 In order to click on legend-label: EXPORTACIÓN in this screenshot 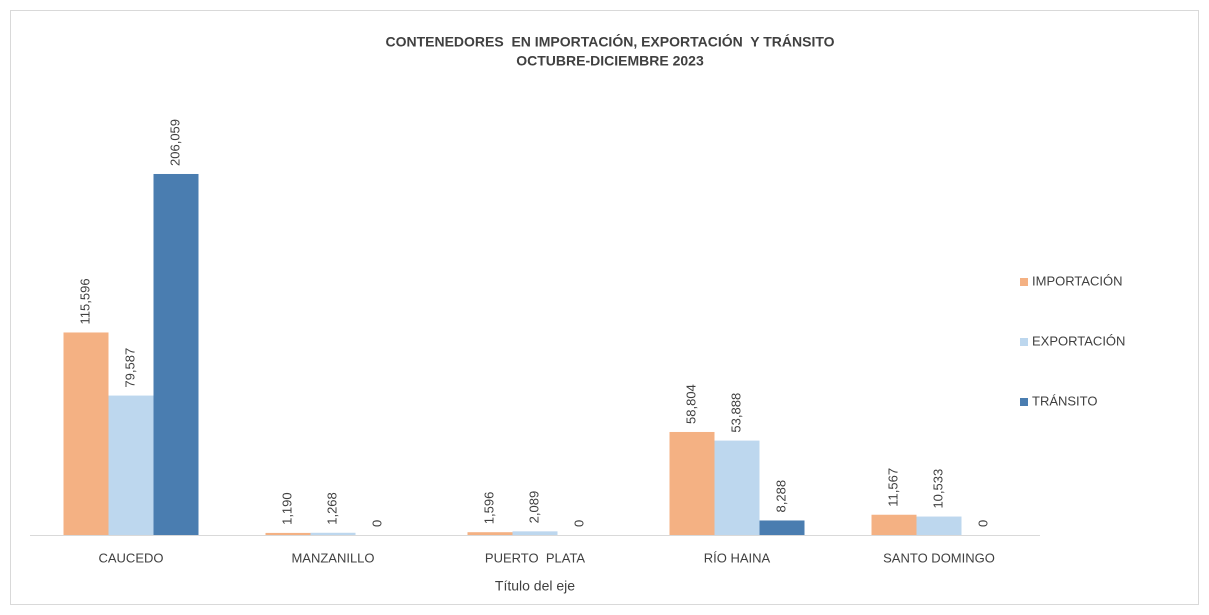, I will do `click(1078, 340)`.